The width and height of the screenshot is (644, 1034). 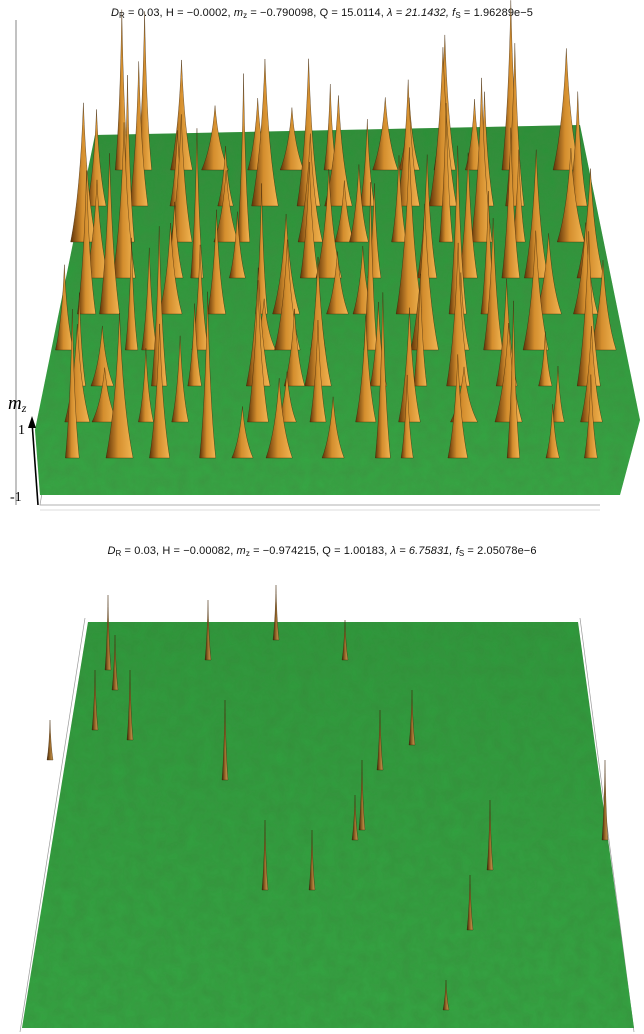 What do you see at coordinates (21, 430) in the screenshot?
I see `mz-tick-1: 1` at bounding box center [21, 430].